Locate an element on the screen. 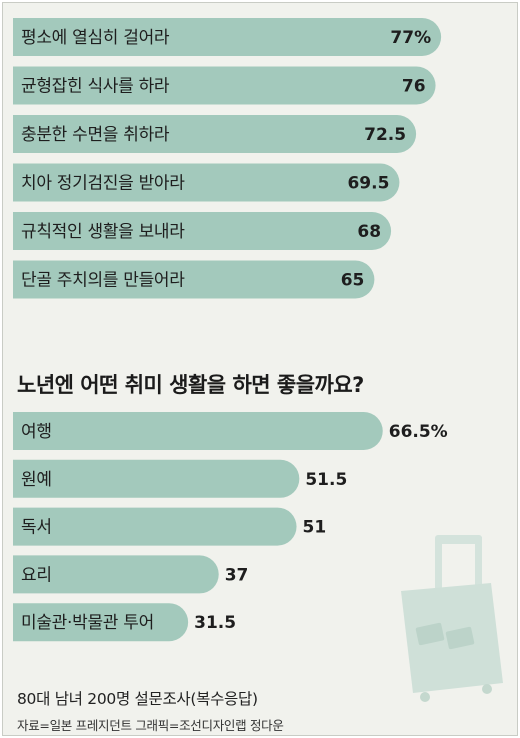 This screenshot has height=738, width=520. value-label: 68 is located at coordinates (369, 232).